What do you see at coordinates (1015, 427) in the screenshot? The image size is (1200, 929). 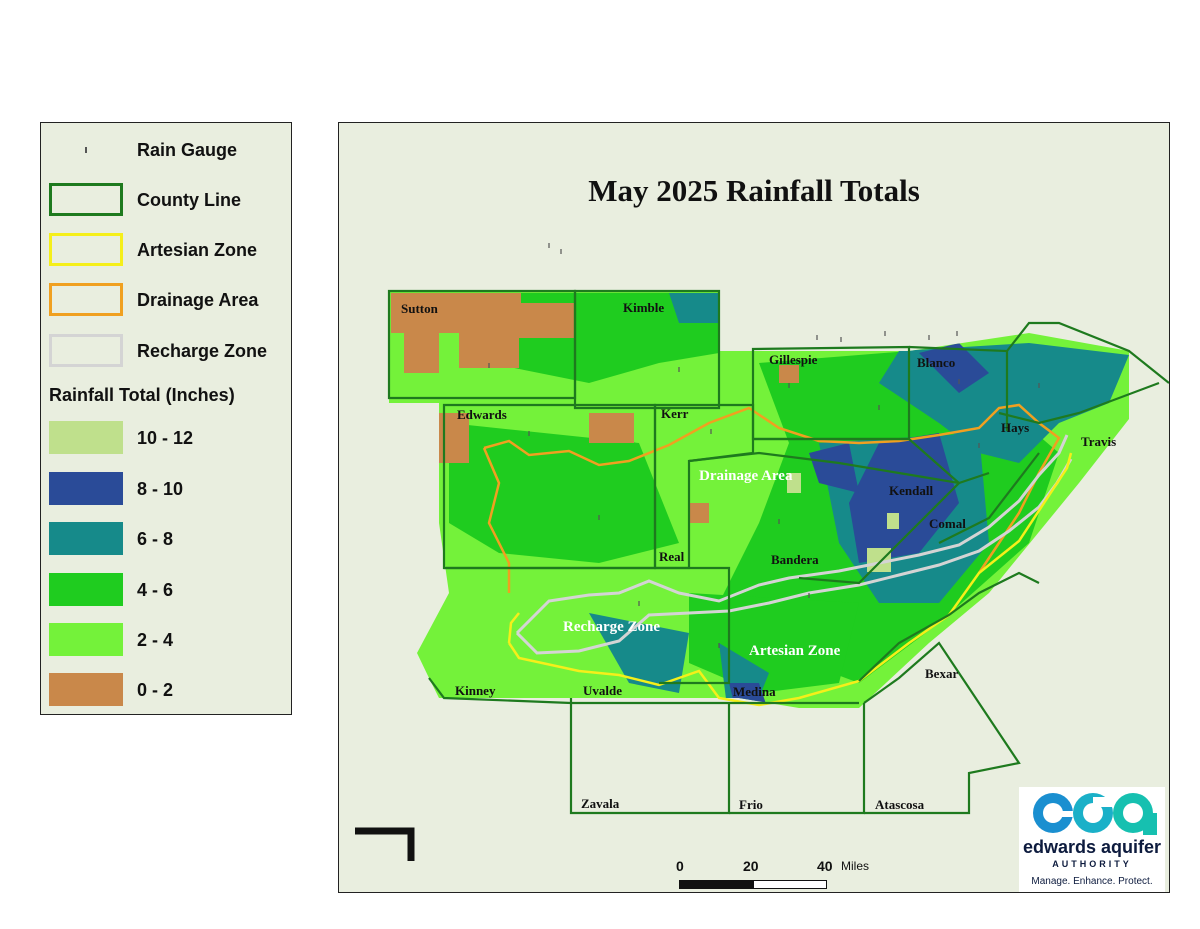 I see `county-label-hays: Hays` at bounding box center [1015, 427].